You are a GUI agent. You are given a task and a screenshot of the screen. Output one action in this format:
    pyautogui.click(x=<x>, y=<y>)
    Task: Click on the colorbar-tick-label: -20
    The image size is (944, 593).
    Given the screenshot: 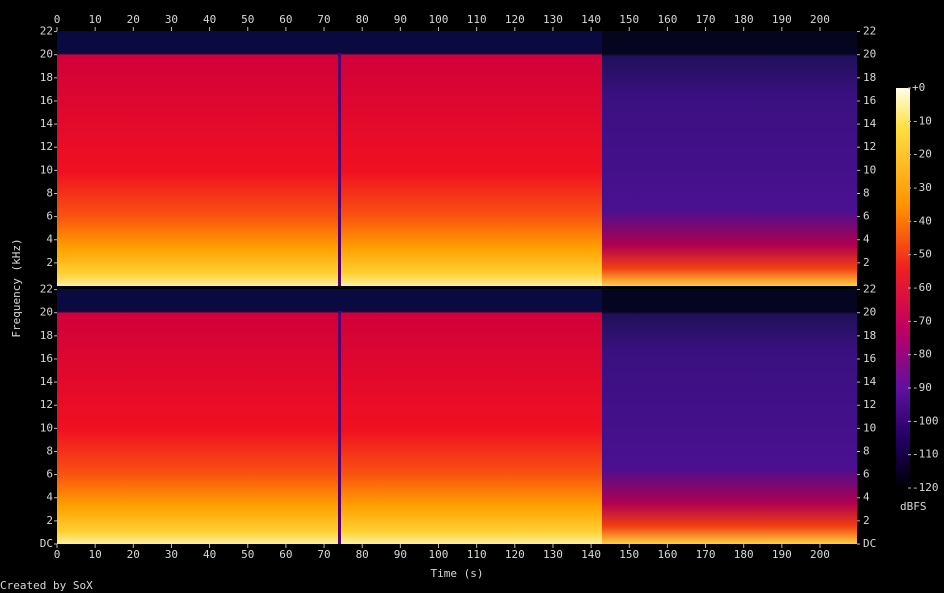 What is the action you would take?
    pyautogui.click(x=922, y=154)
    